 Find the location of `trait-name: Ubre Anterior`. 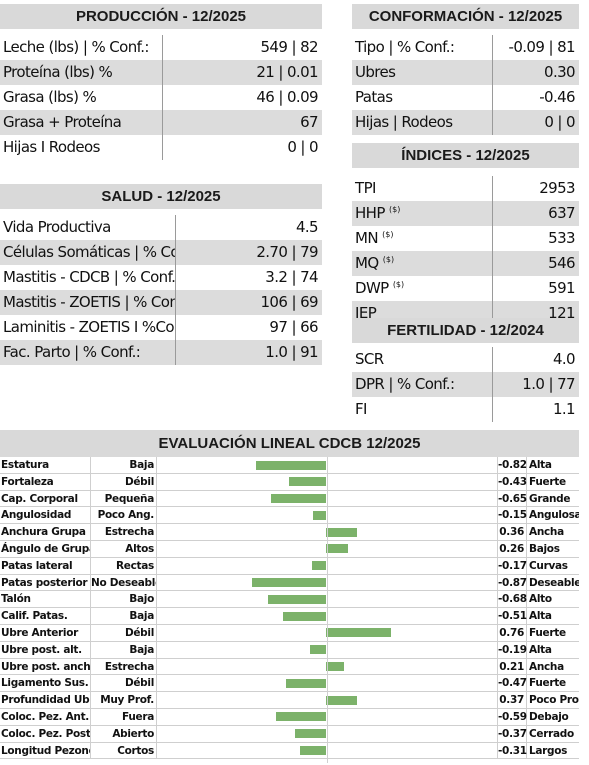

trait-name: Ubre Anterior is located at coordinates (45, 632).